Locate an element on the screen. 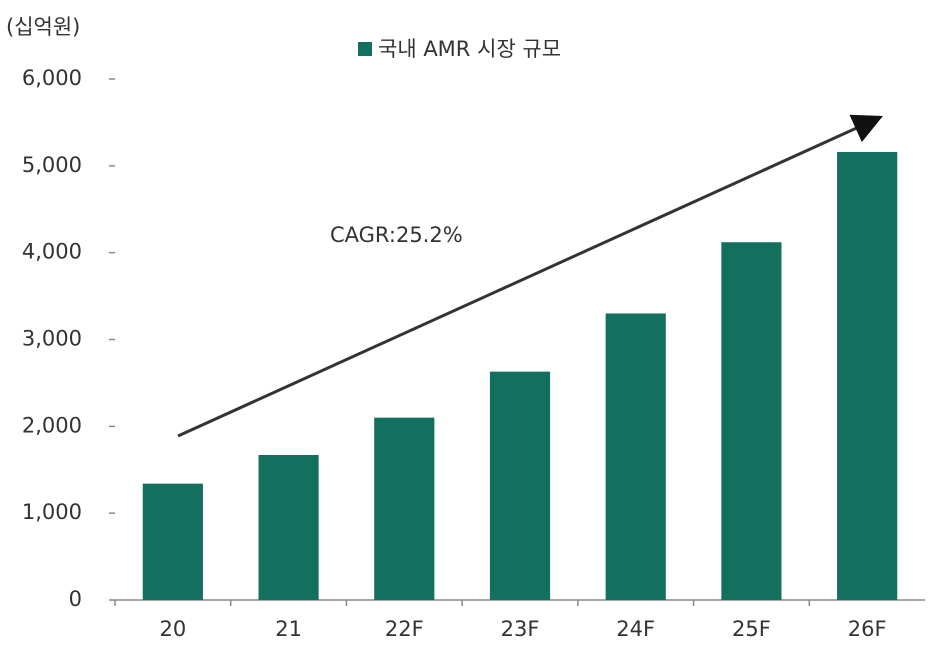 The width and height of the screenshot is (930, 648). x-tick-label: 25F is located at coordinates (751, 629).